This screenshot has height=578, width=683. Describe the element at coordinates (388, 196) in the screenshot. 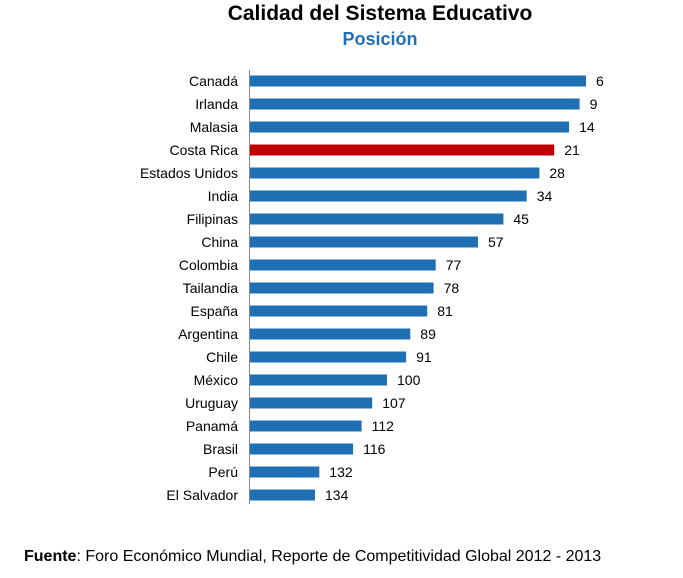

I see `bar-india` at that location.